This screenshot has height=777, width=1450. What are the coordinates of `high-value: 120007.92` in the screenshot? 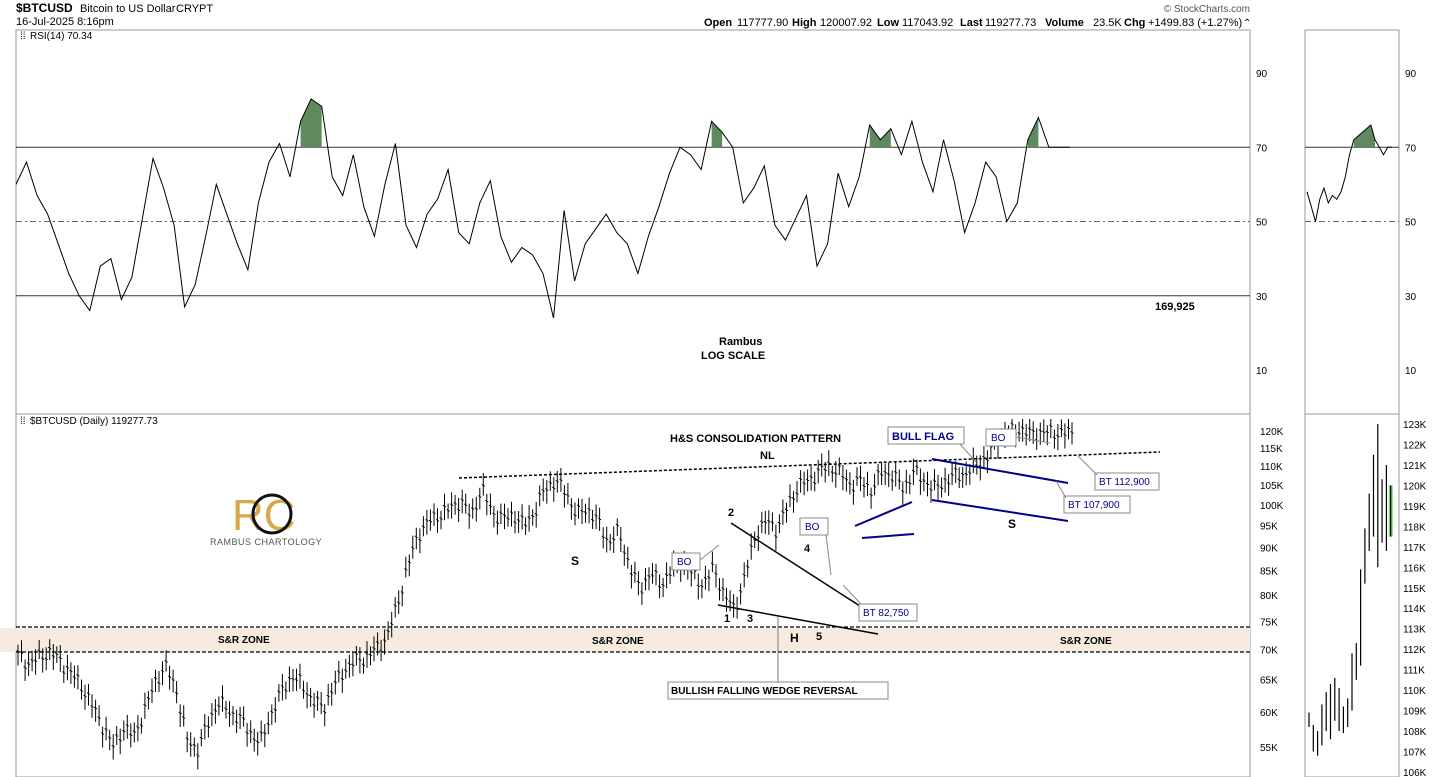 It's located at (846, 23).